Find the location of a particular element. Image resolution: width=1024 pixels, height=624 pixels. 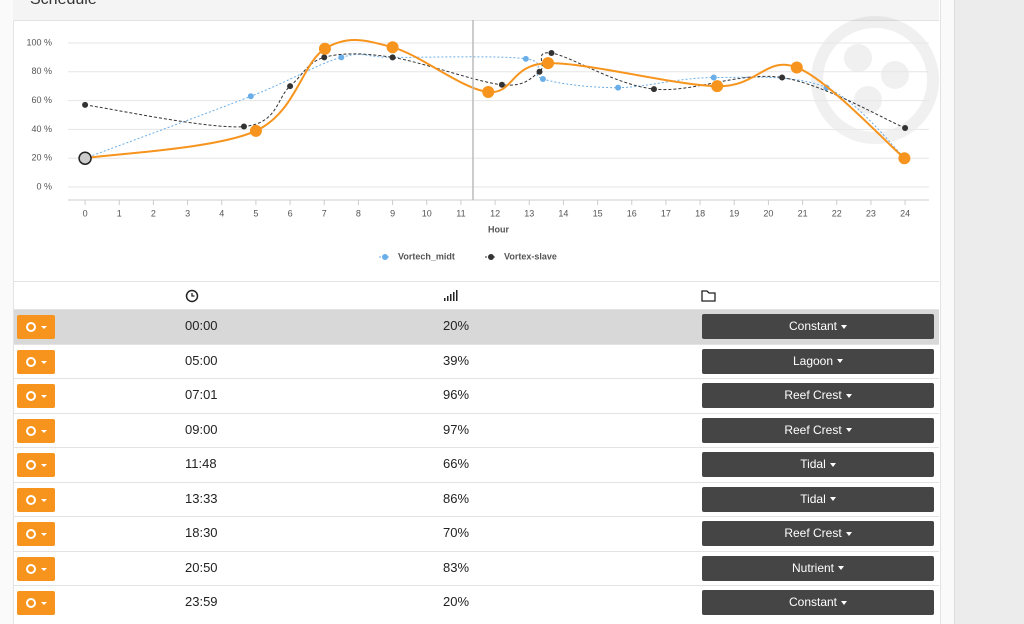

x-tick-label: 5 is located at coordinates (255, 213).